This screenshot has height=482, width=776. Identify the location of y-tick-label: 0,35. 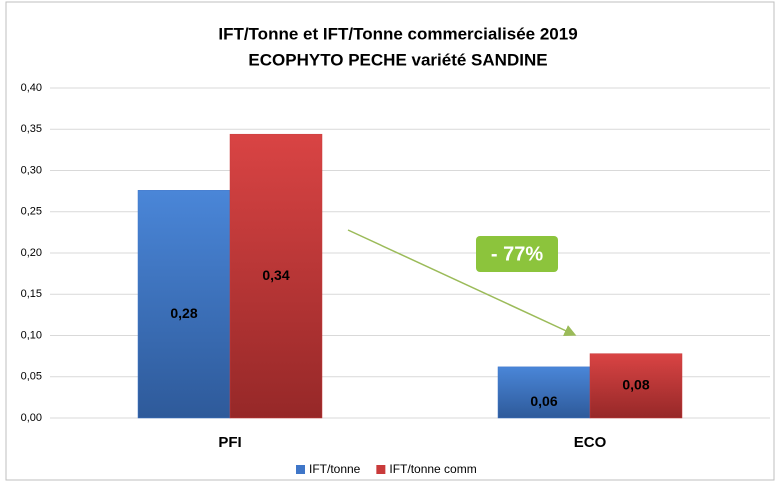
(31, 129).